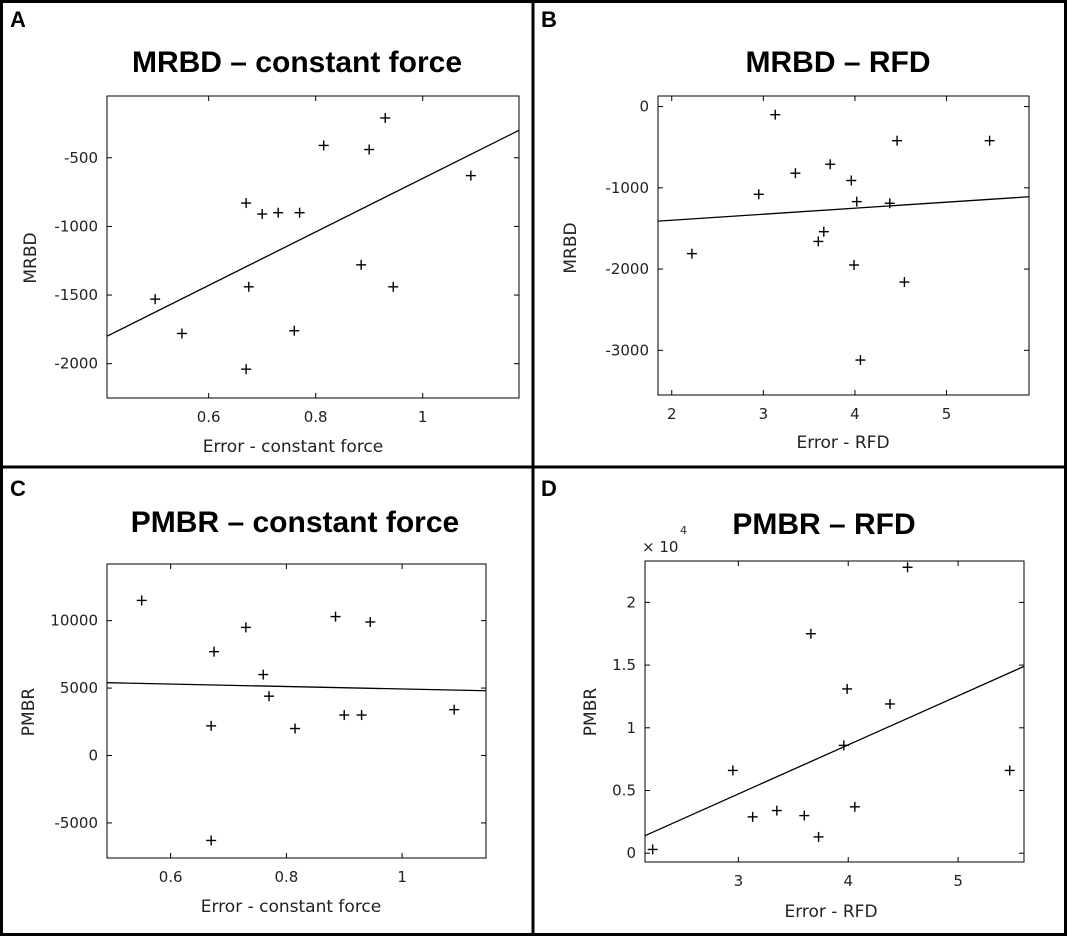  I want to click on panel-letter: D, so click(549, 488).